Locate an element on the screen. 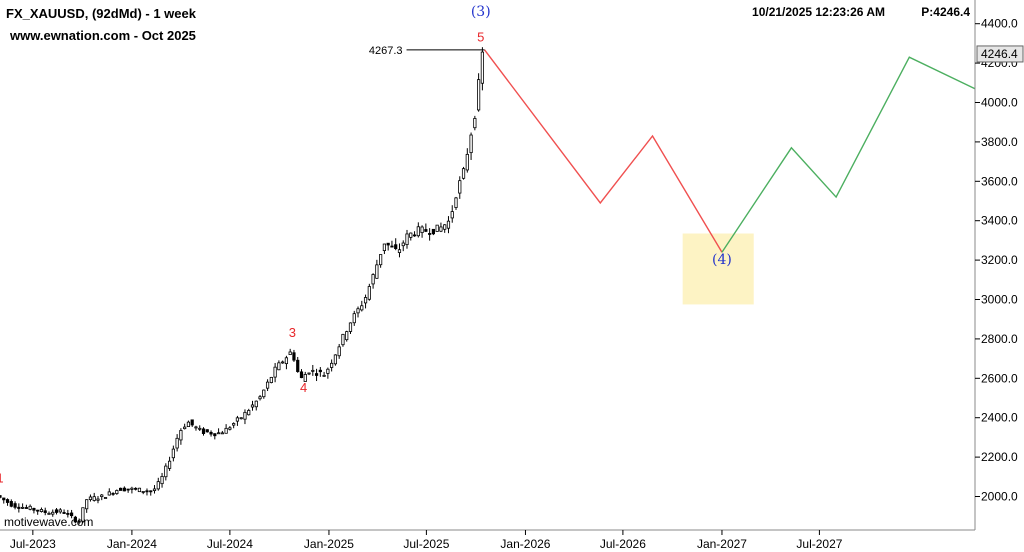 This screenshot has width=1024, height=552. y-tick-label: 2600.0 is located at coordinates (999, 378).